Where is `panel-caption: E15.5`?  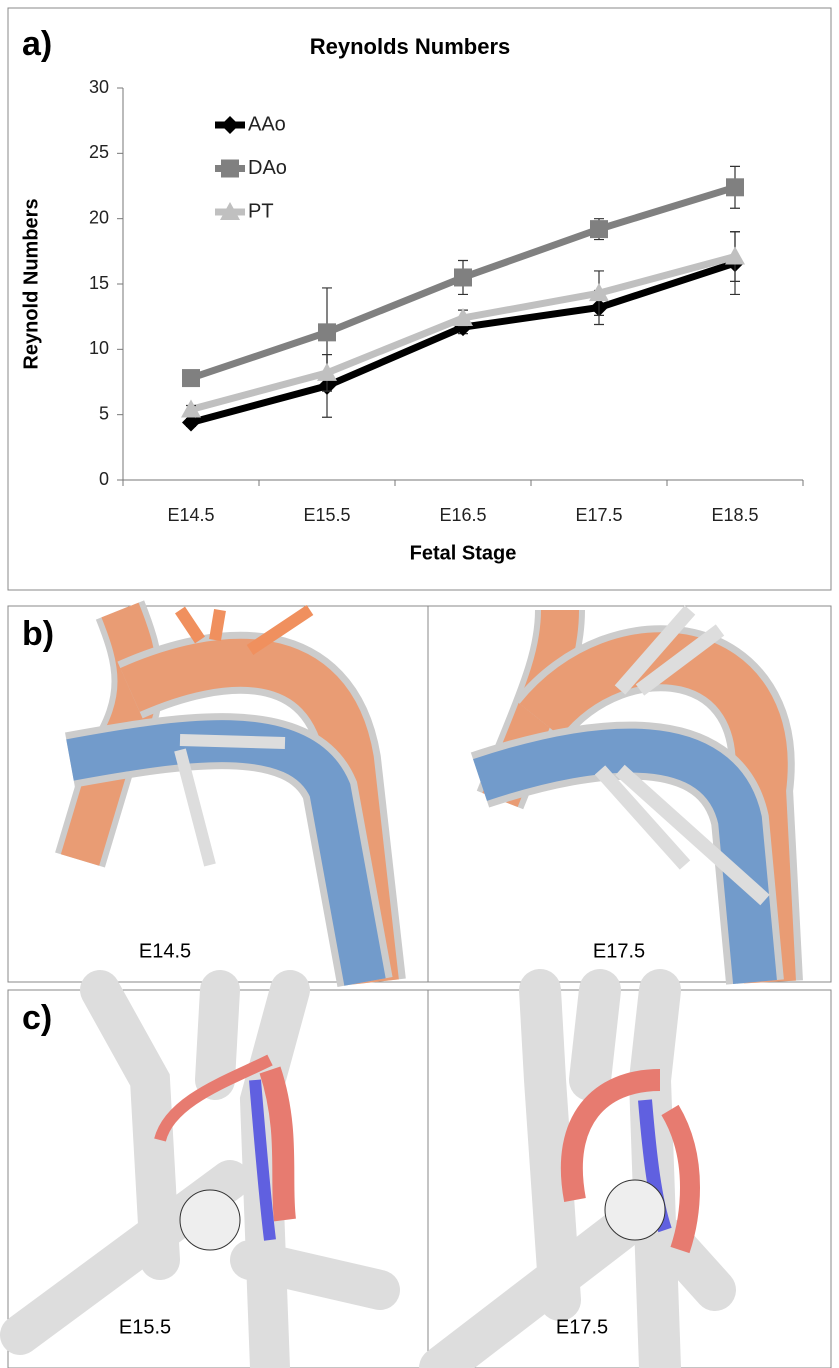 panel-caption: E15.5 is located at coordinates (145, 1327).